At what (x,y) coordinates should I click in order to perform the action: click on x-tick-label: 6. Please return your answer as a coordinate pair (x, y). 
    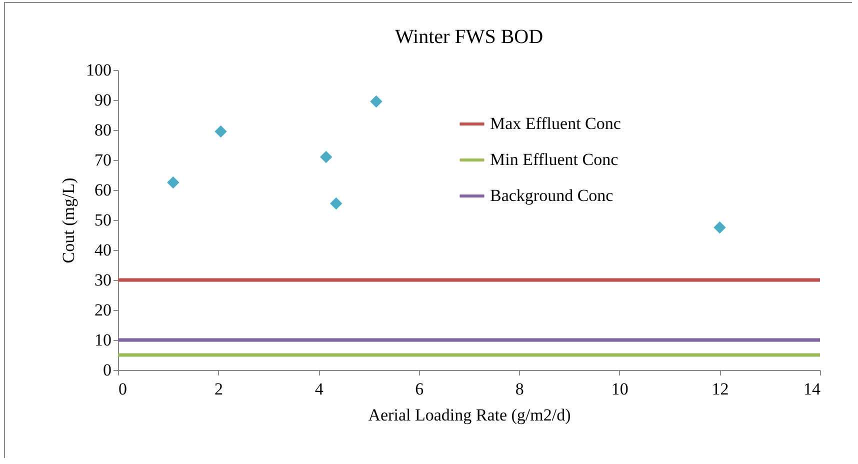
    Looking at the image, I should click on (419, 389).